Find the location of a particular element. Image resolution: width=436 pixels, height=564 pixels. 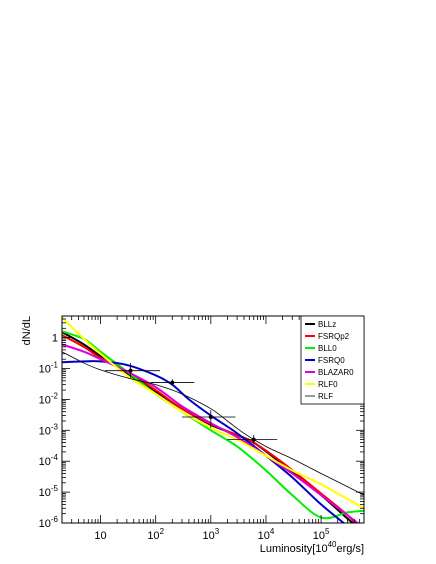

x-tick-label: 10⁵ is located at coordinates (321, 534).